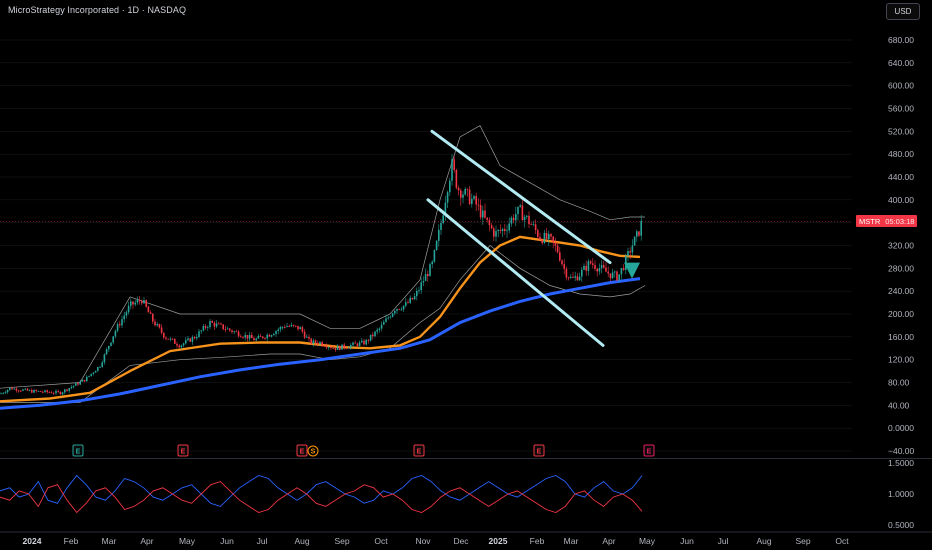  I want to click on earnings-marker-label: S, so click(313, 452).